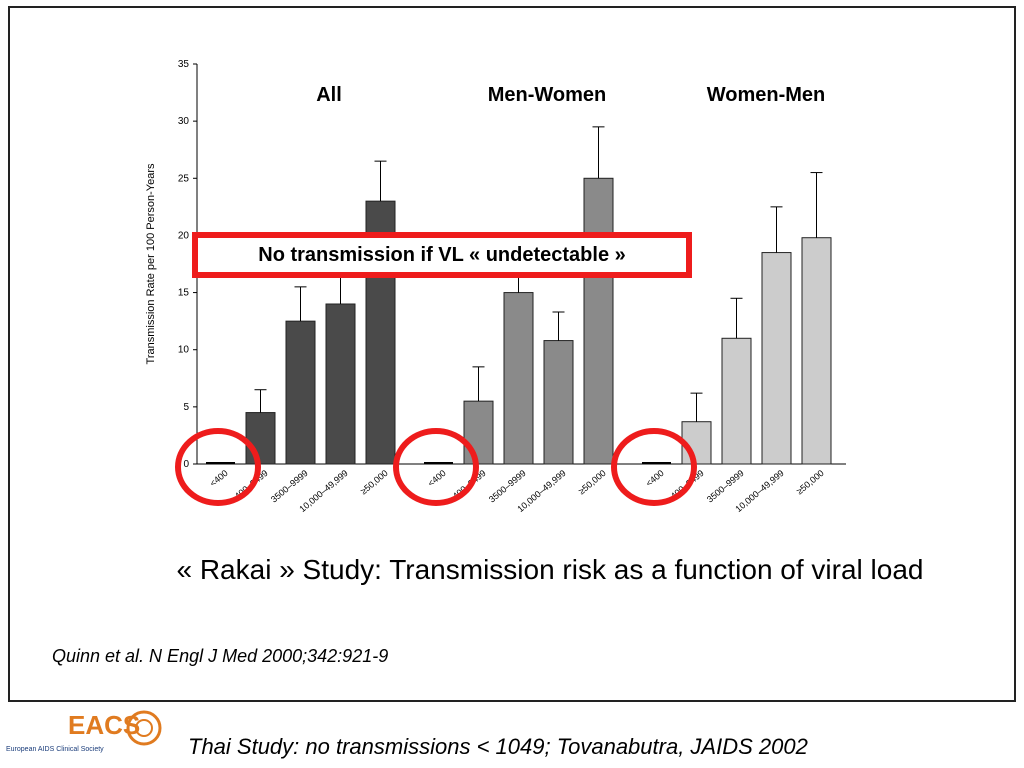 This screenshot has height=768, width=1024. I want to click on callout-box: No transmission if VL « undetectable », so click(442, 255).